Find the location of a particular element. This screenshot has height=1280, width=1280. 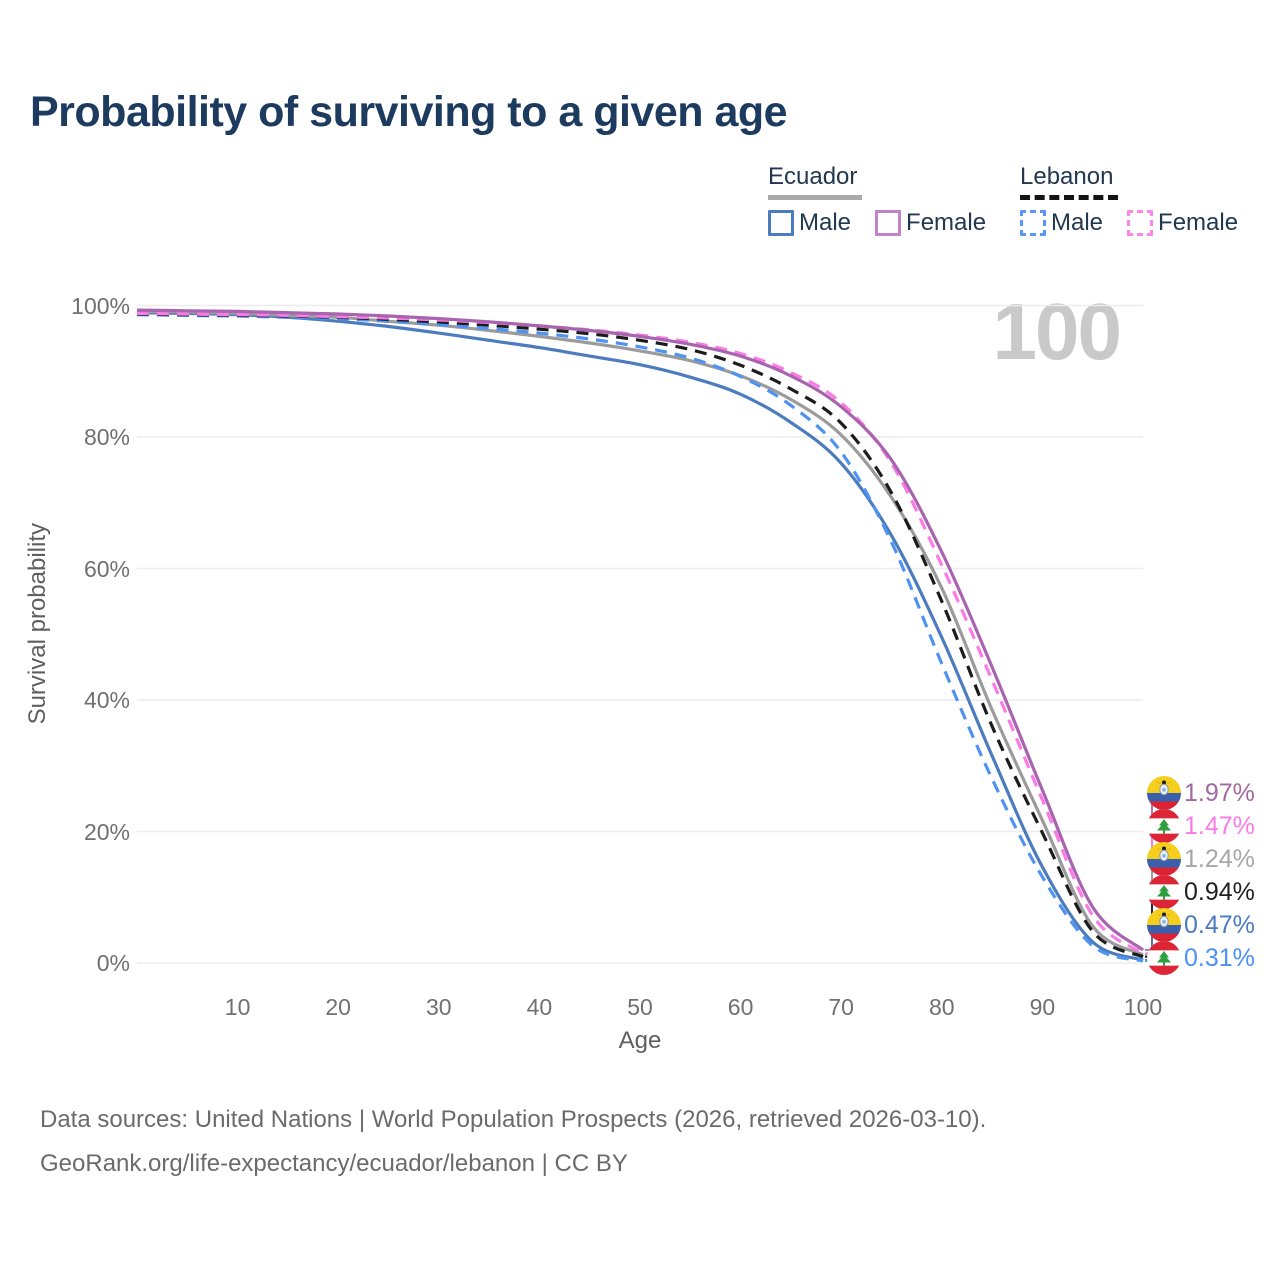

legend-linestyle-lebanon-dashed is located at coordinates (1069, 197).